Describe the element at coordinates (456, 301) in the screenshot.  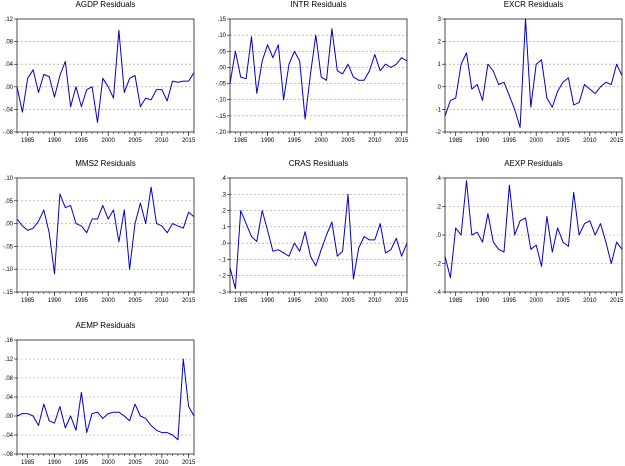
I see `aexp-residuals-xtick-label: 1985` at that location.